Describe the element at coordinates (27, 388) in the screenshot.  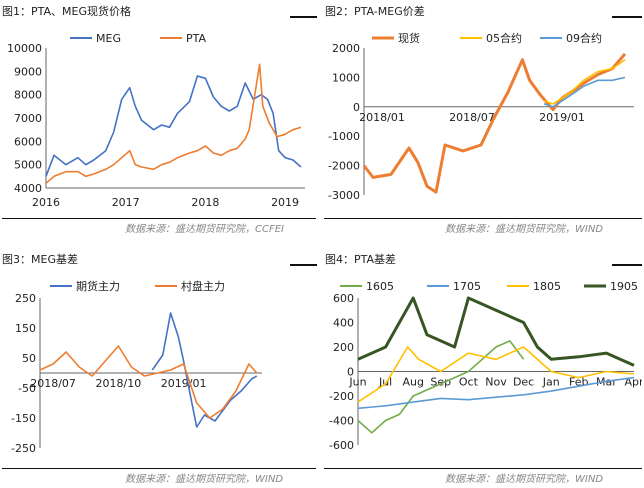
I see `y-tick-label: -50` at that location.